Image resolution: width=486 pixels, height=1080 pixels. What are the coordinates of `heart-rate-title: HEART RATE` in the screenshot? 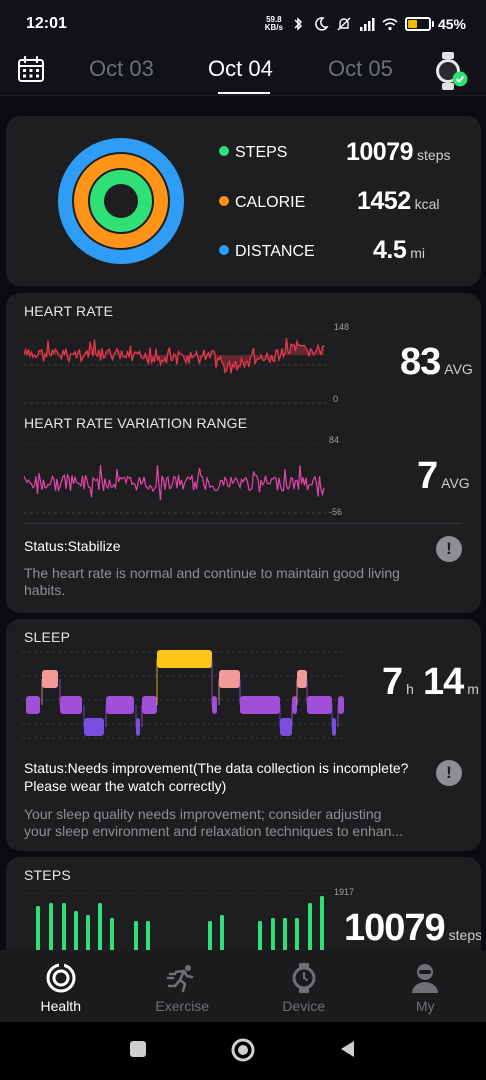 It's located at (69, 311).